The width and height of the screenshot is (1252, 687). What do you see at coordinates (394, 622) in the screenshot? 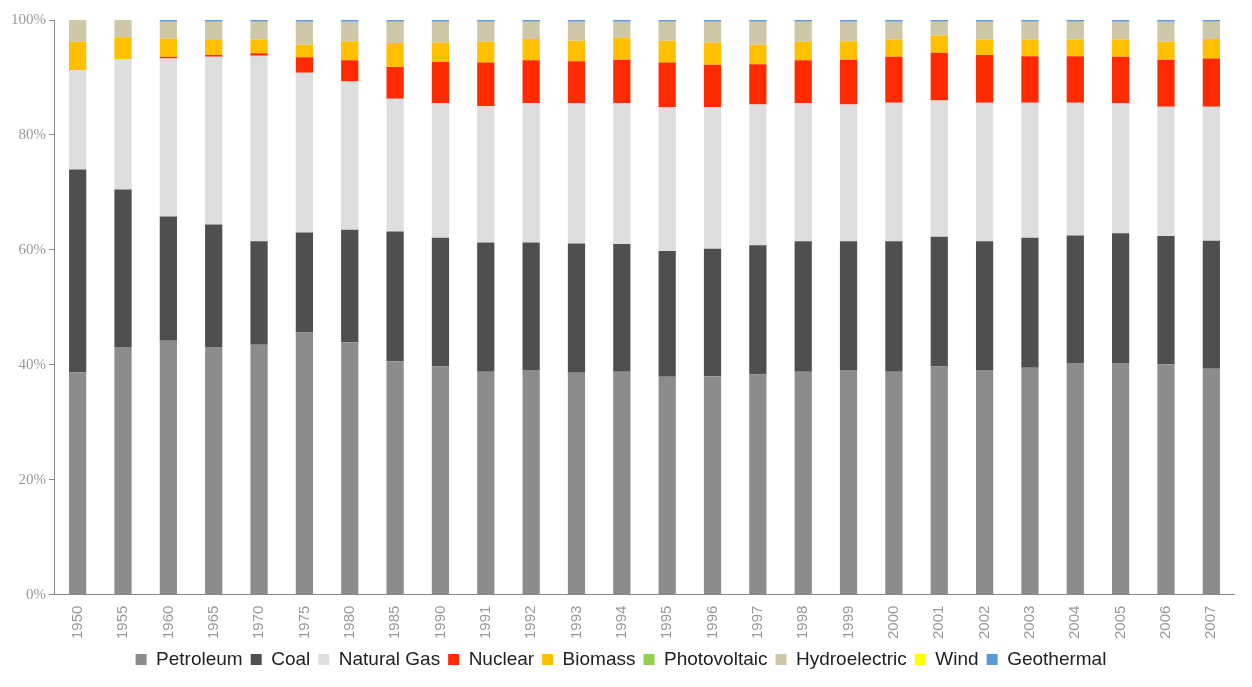
I see `x-tick-label: 1985` at bounding box center [394, 622].